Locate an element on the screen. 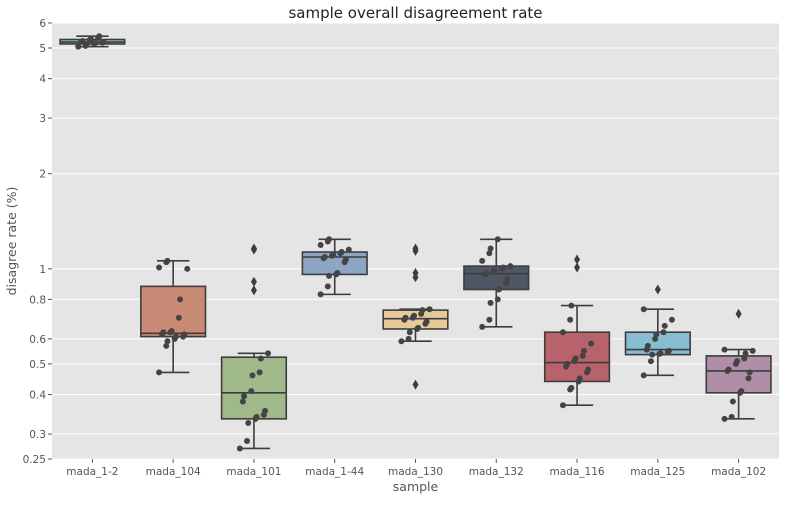  x-axis-label: sample is located at coordinates (416, 486).